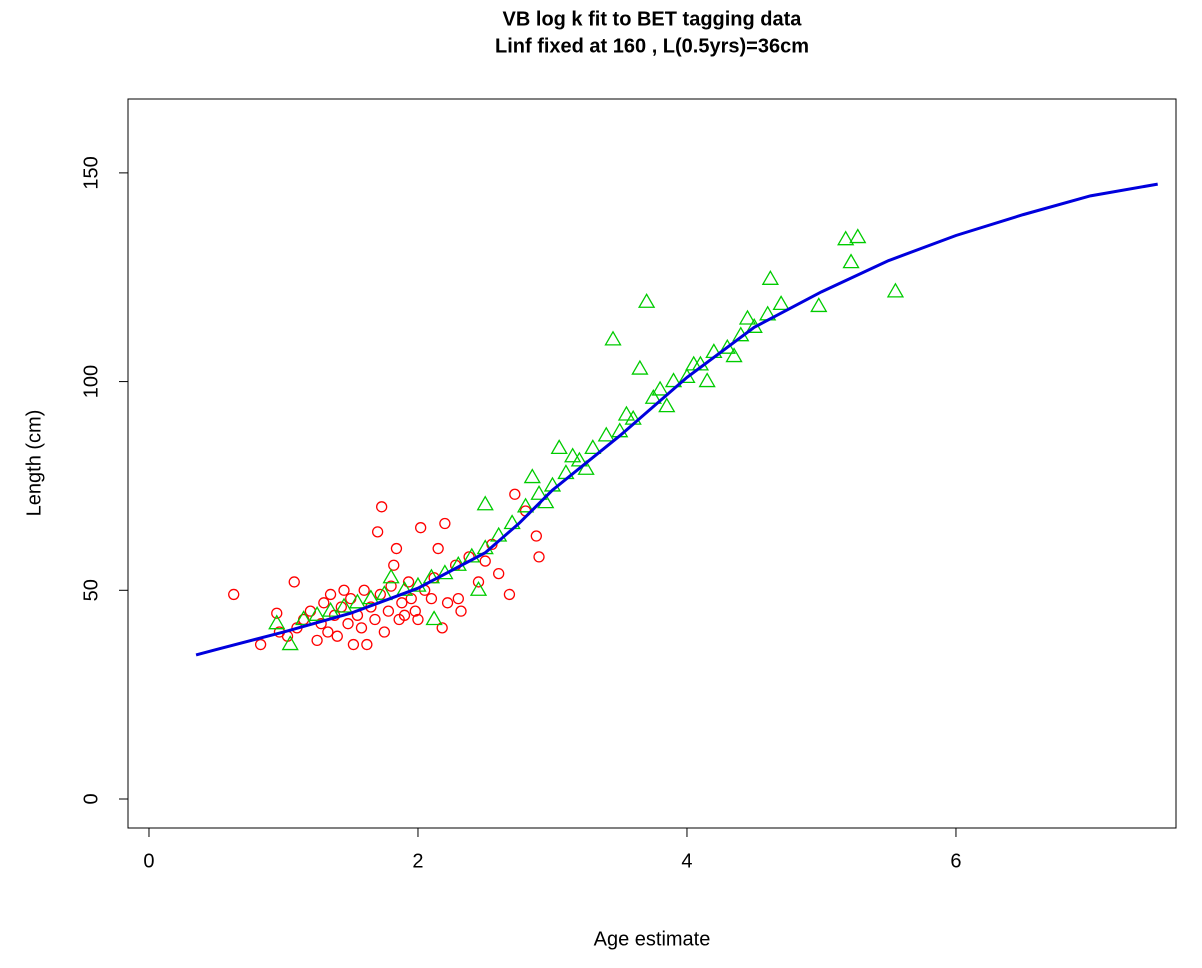 This screenshot has width=1202, height=968. Describe the element at coordinates (91, 172) in the screenshot. I see `y-tick-label: 150` at that location.